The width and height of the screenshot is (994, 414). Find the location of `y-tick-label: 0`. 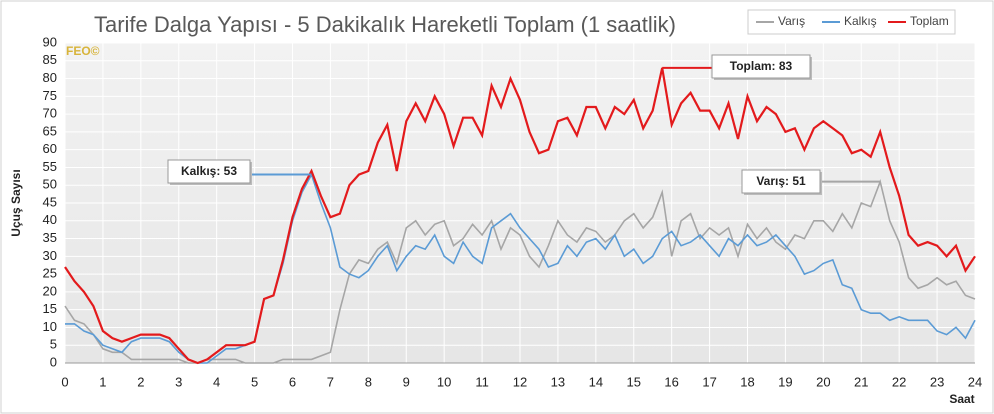

y-tick-label: 0 is located at coordinates (53, 361).